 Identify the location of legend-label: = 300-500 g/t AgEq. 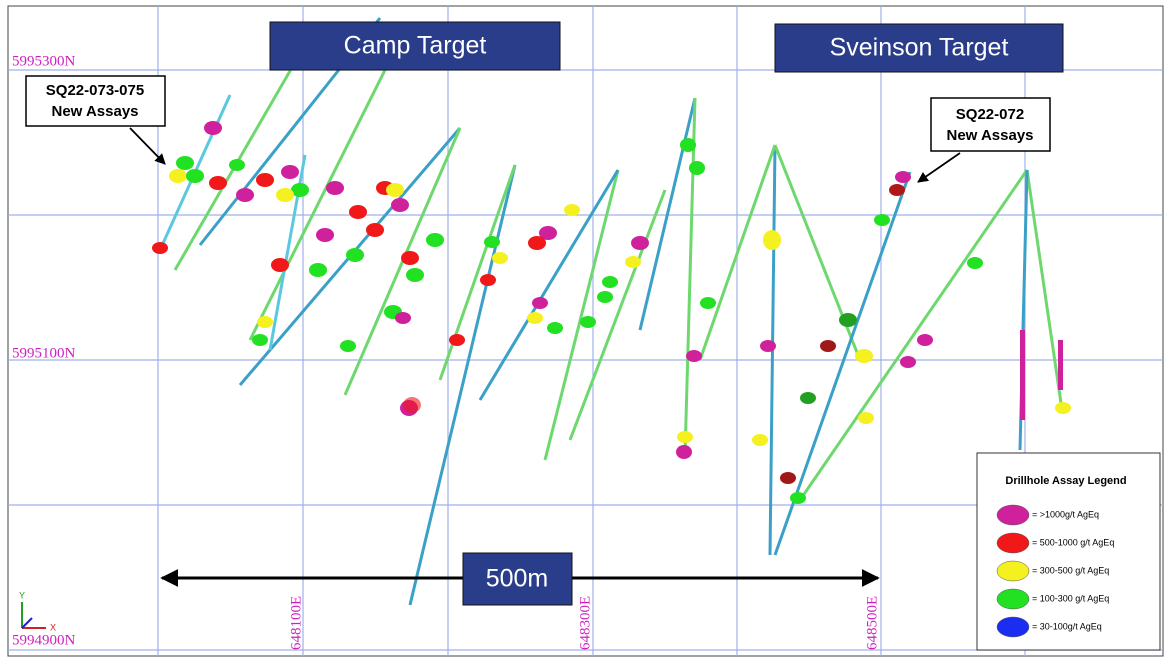
(1070, 570).